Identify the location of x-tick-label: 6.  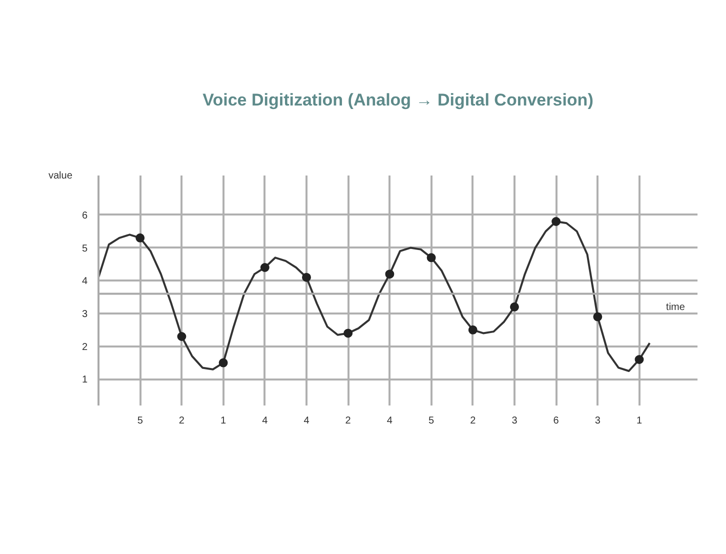
(556, 421).